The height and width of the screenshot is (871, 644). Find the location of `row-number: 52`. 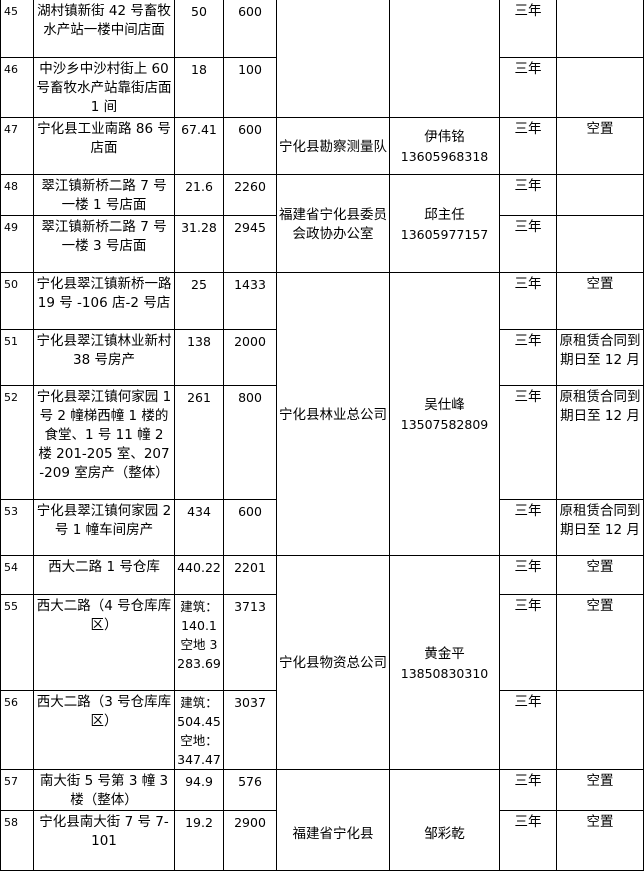

row-number: 52 is located at coordinates (17, 442).